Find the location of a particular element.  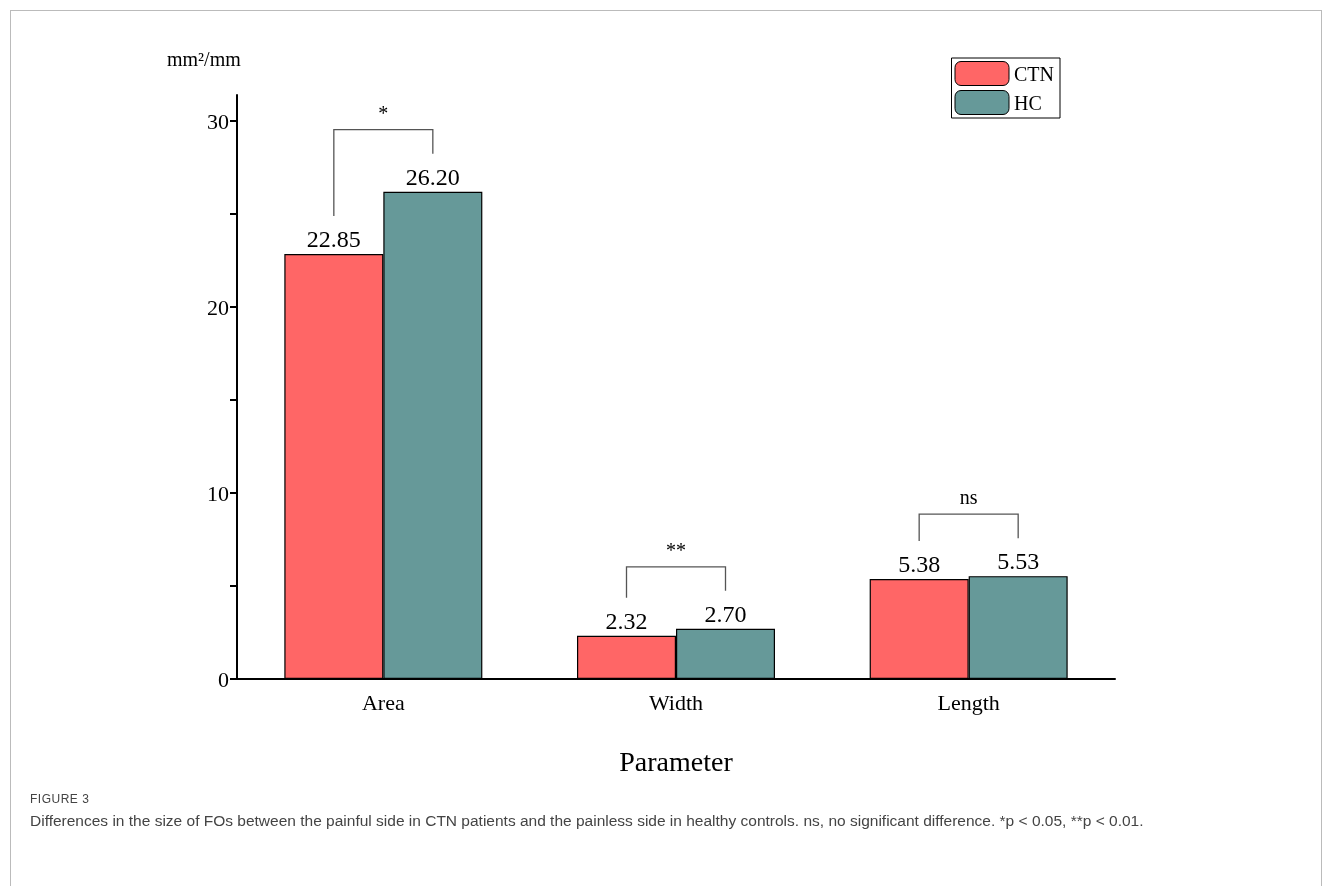

annotation: ns is located at coordinates (968, 497).